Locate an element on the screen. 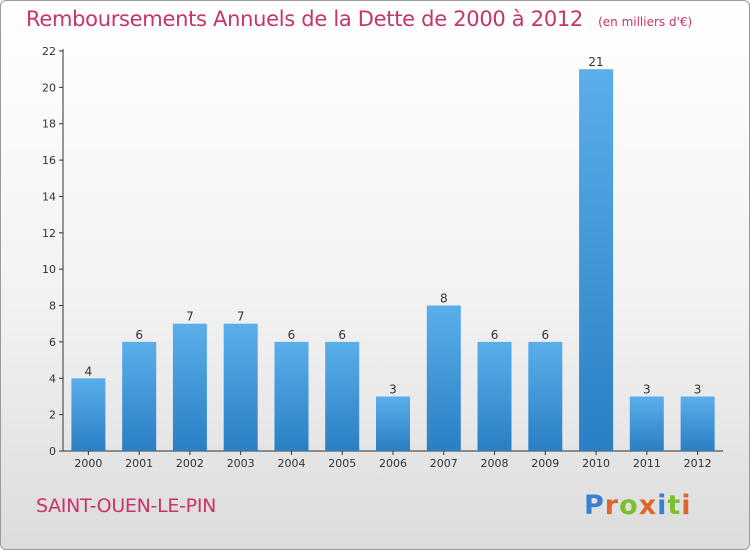 This screenshot has height=550, width=750. bar-2005 is located at coordinates (342, 396).